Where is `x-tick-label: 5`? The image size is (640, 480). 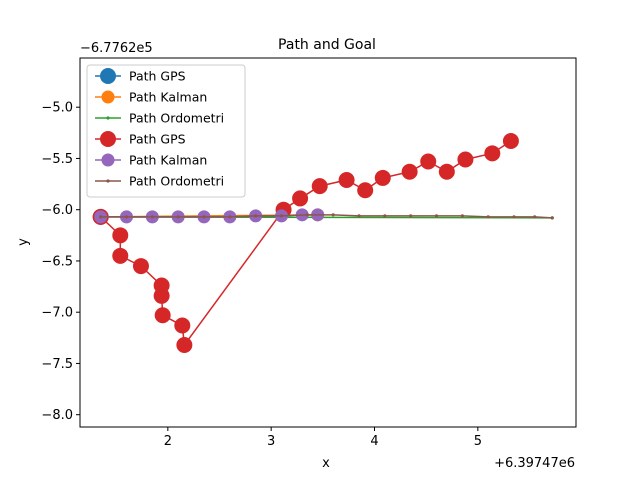
x-tick-label: 5 is located at coordinates (478, 441).